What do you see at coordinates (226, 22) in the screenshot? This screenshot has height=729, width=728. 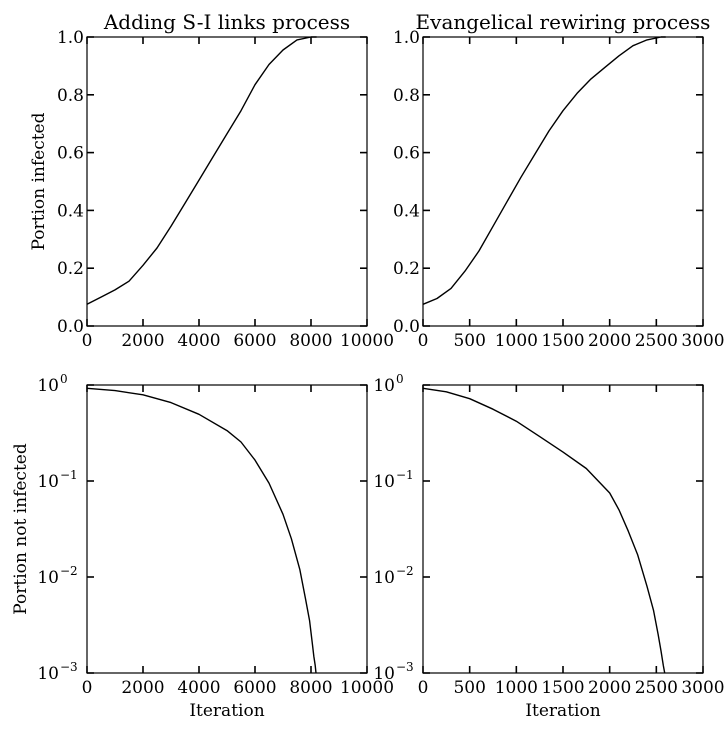 I see `panel-title: Adding S-I links process` at bounding box center [226, 22].